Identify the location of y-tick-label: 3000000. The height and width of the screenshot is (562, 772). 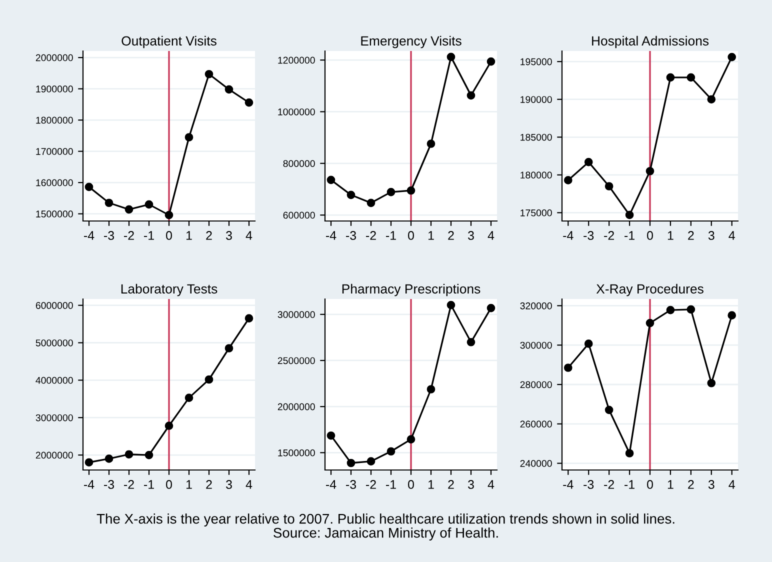
(296, 314).